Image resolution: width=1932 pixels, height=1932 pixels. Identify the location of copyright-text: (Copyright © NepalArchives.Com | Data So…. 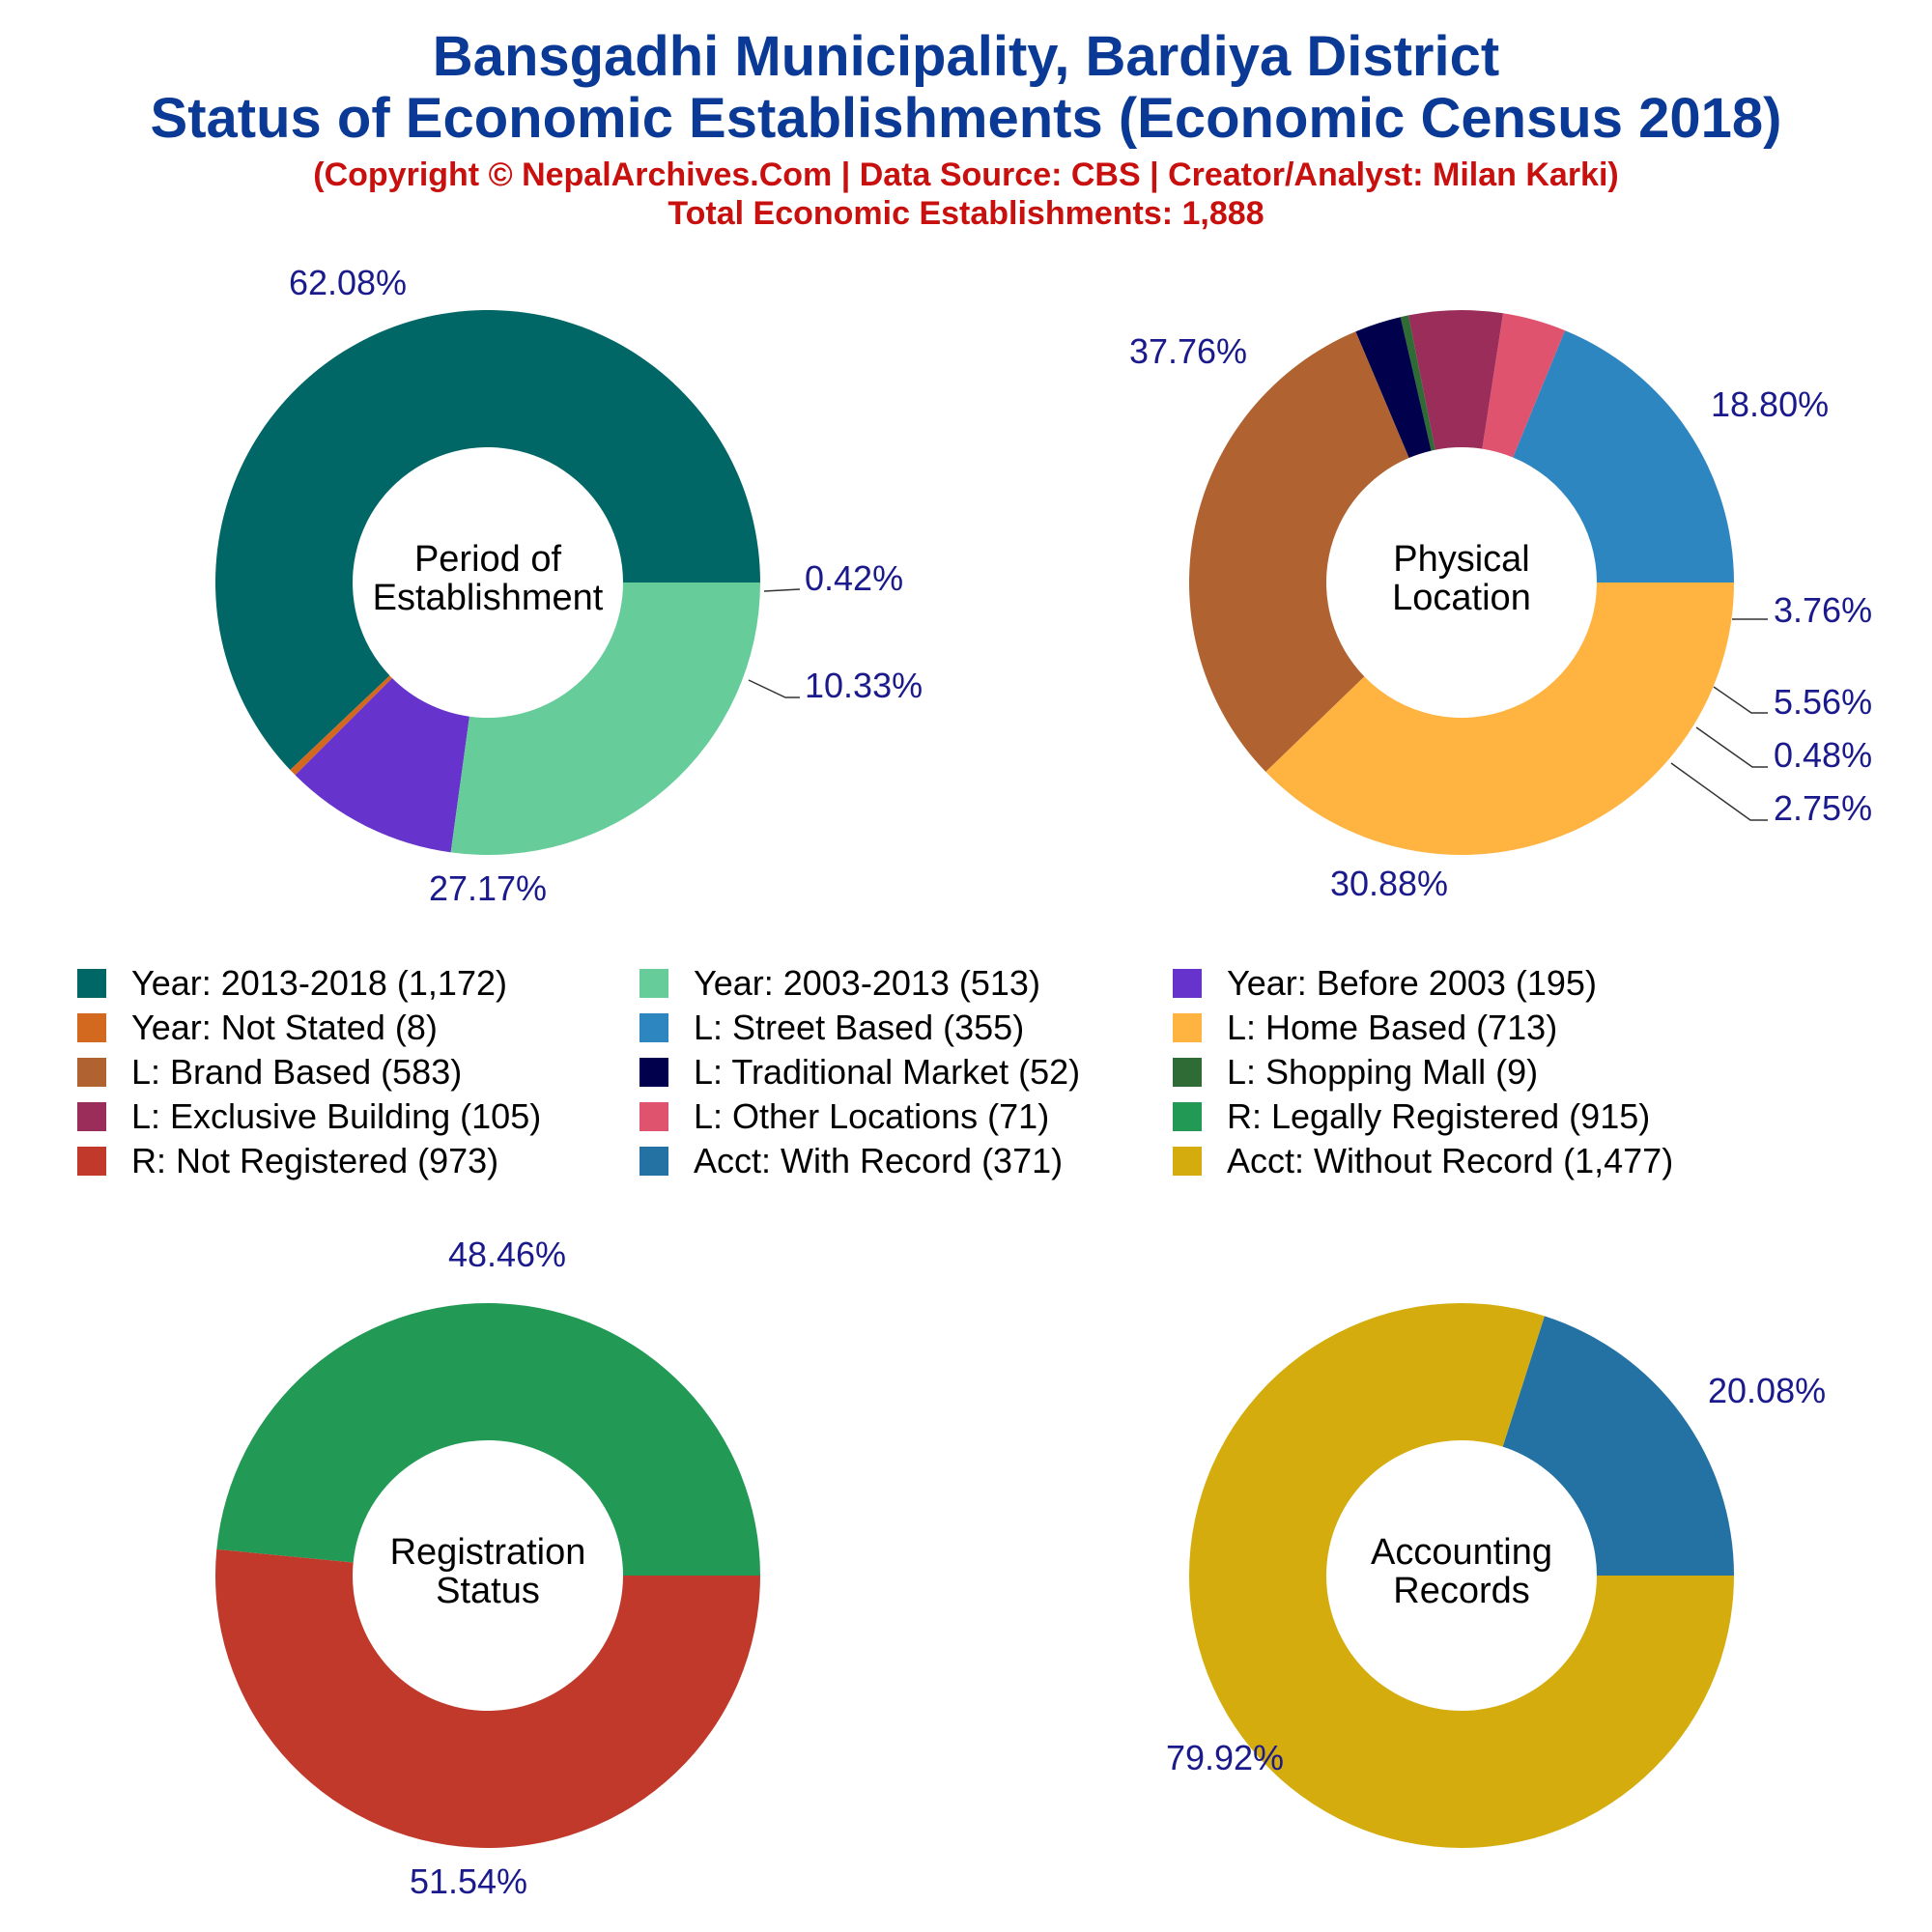
(966, 174).